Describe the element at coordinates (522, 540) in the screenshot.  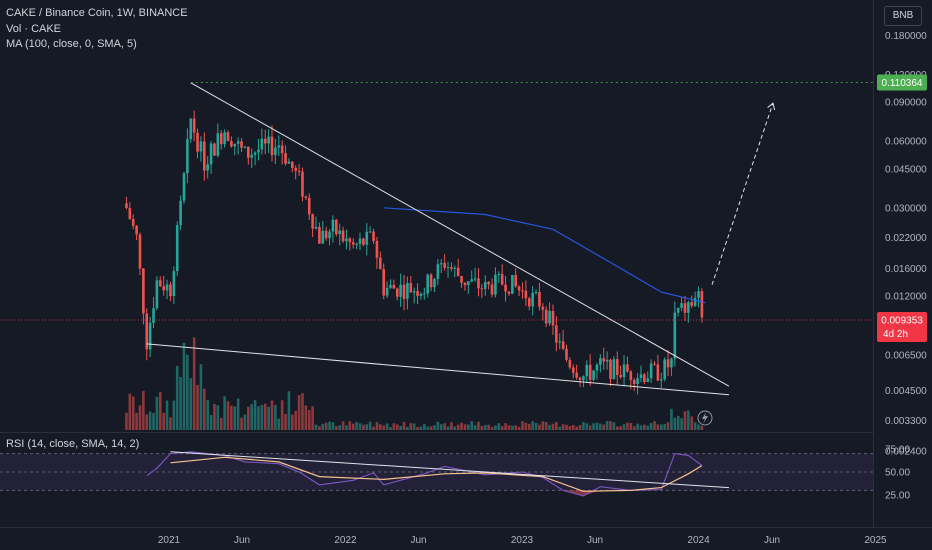
I see `time-tick-label: 2023` at that location.